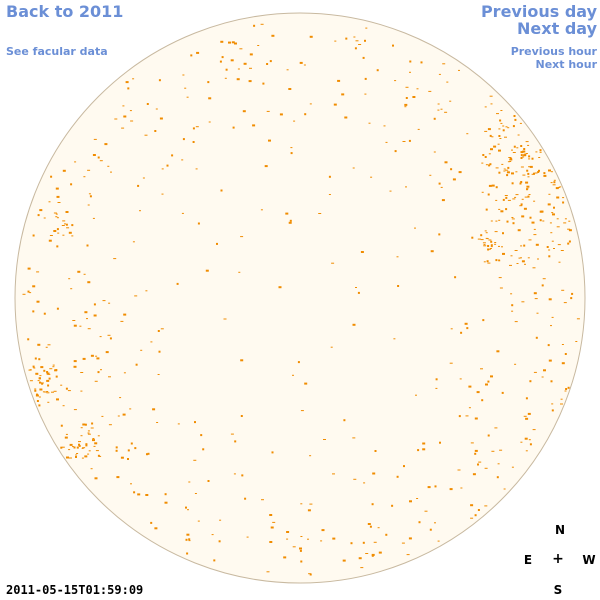 The width and height of the screenshot is (600, 600). Describe the element at coordinates (75, 590) in the screenshot. I see `observation-timestamp: 2011-05-15T01:59:09` at that location.